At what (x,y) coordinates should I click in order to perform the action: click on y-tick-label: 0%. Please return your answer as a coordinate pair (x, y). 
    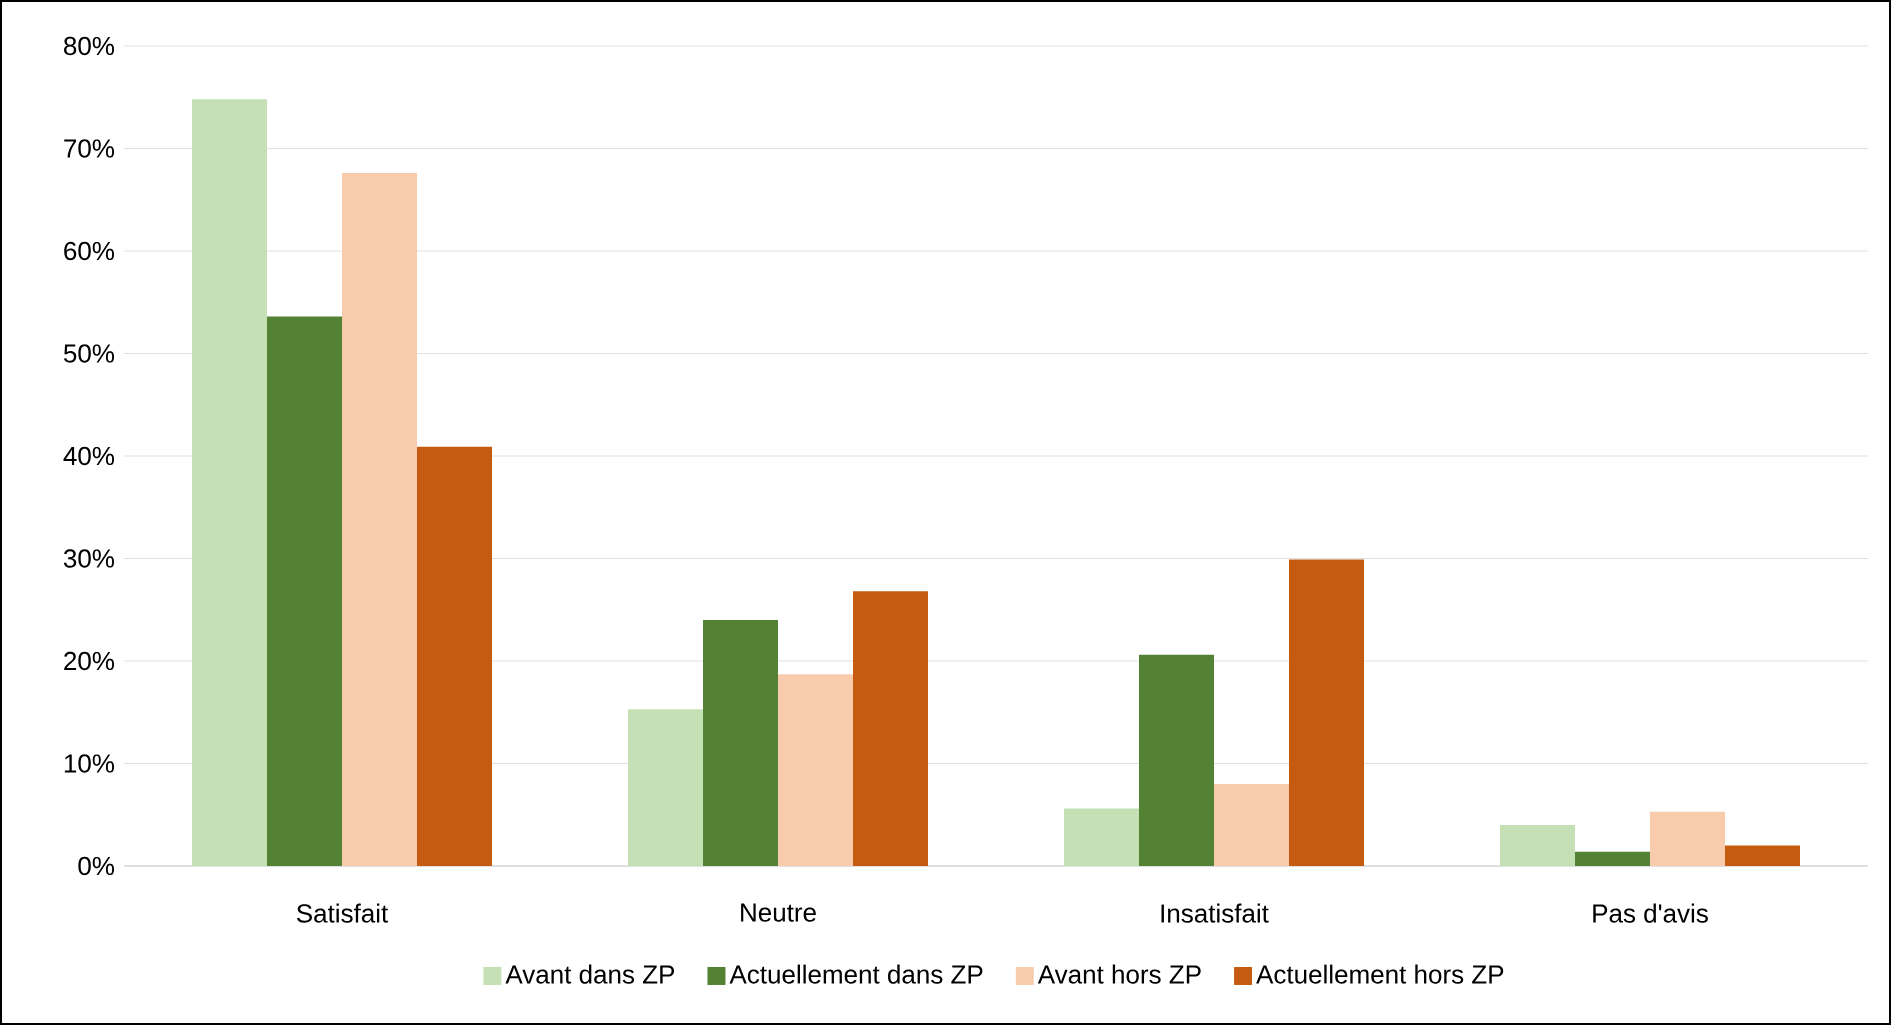
    Looking at the image, I should click on (96, 866).